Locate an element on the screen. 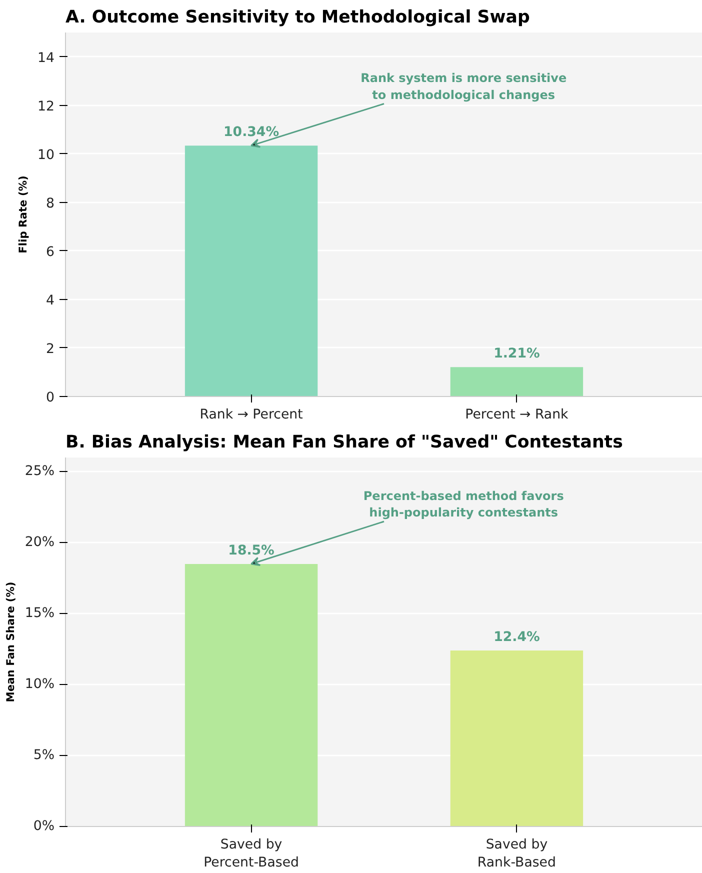 The image size is (702, 873). chart-title: A. Outcome Sensitivity to Methodological Swap is located at coordinates (298, 18).